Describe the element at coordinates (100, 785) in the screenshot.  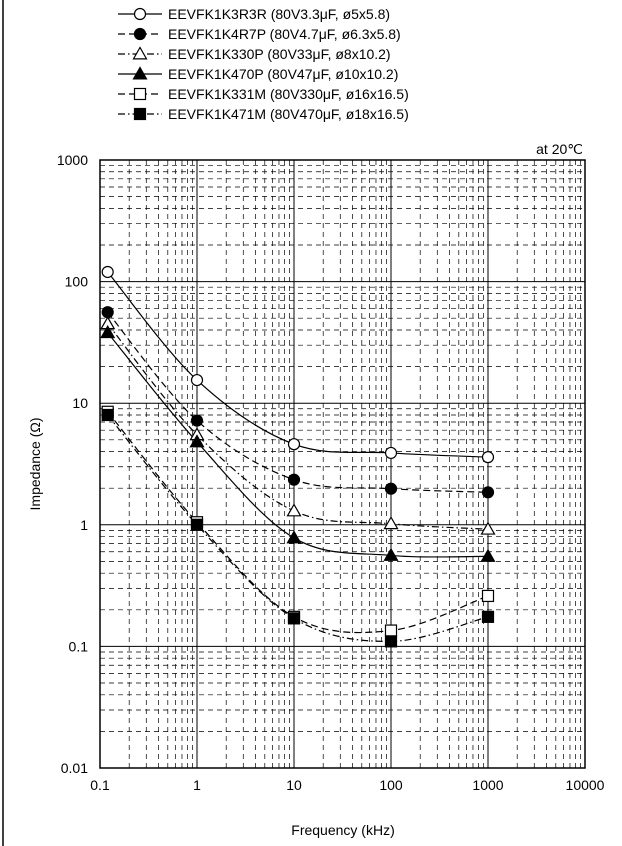
I see `x-tick-label: 0.1` at that location.